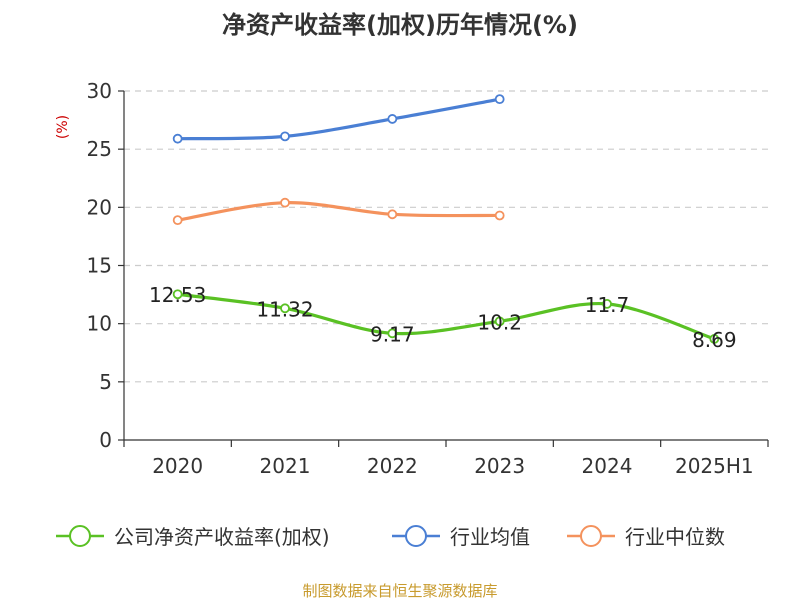 The width and height of the screenshot is (800, 600). I want to click on x-tick-label: 2025H1, so click(714, 466).